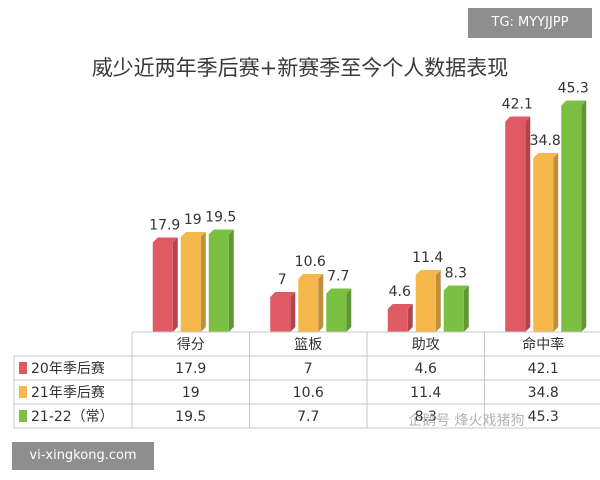 The image size is (600, 480). Describe the element at coordinates (426, 345) in the screenshot. I see `category-label-2: 助攻` at that location.